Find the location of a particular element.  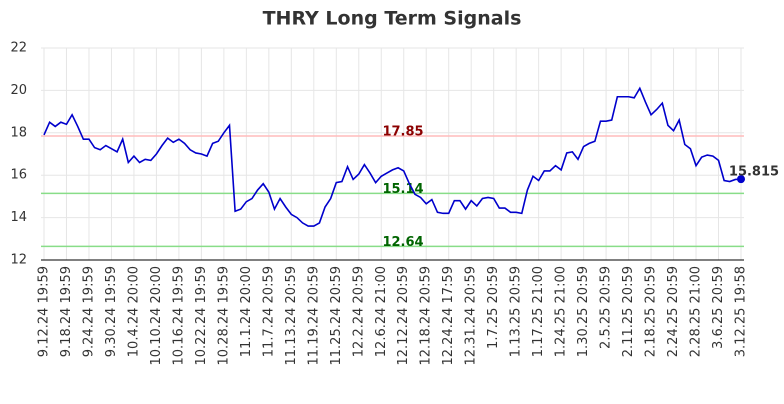

x-tick-label: 11.1.24 20:00 is located at coordinates (246, 311).